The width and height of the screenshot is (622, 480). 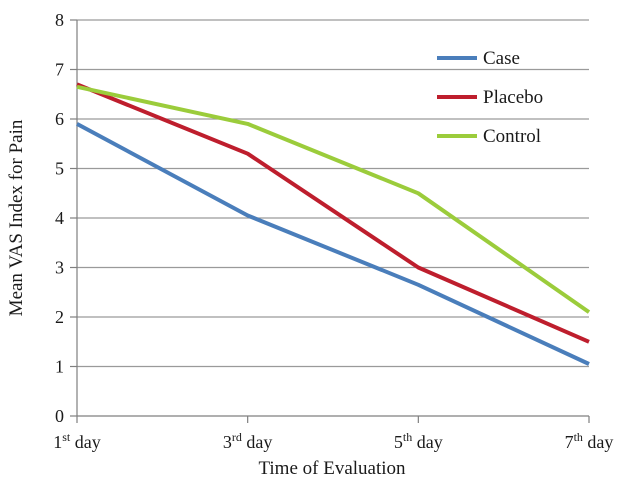 I want to click on x-tick-label: 3rd day, so click(x=248, y=441).